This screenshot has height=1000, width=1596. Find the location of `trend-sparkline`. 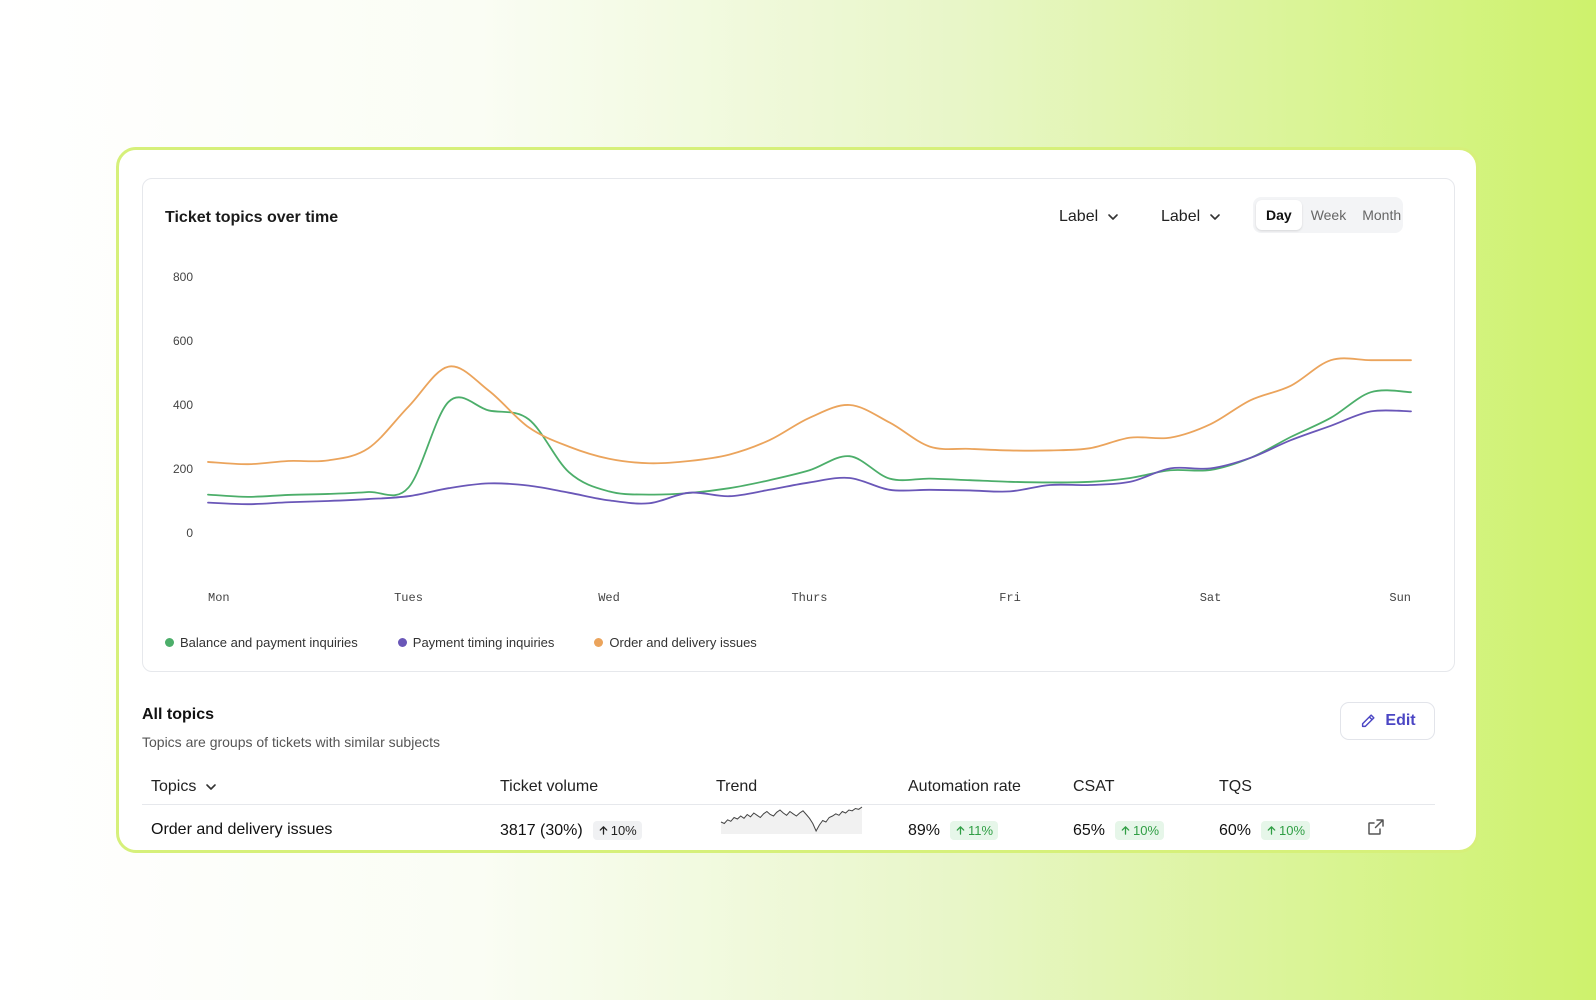

trend-sparkline is located at coordinates (791, 820).